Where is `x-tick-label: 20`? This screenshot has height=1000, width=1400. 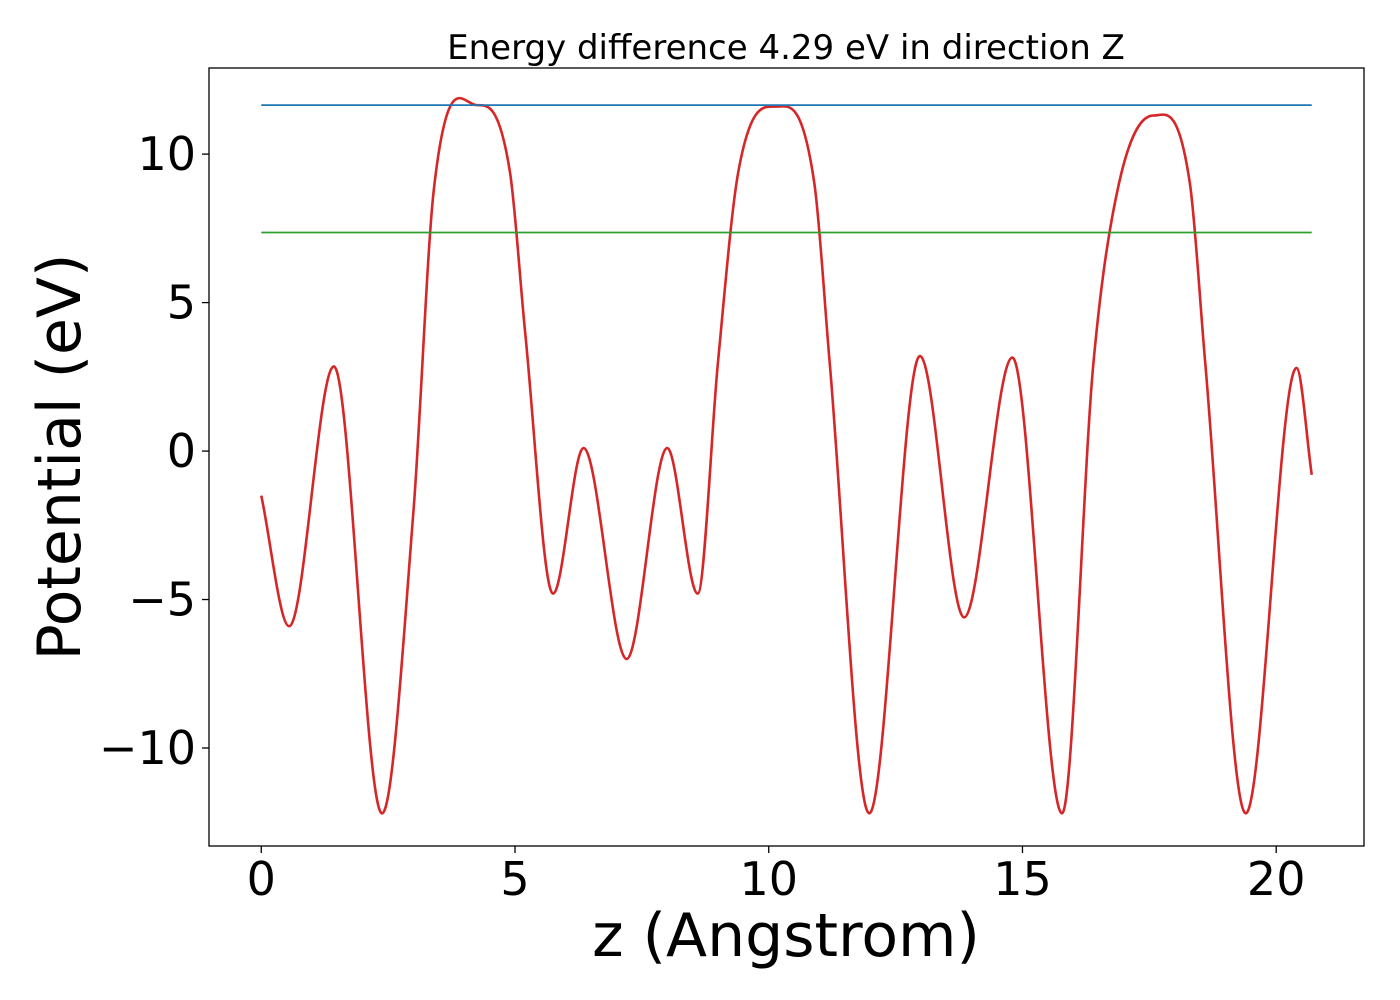
x-tick-label: 20 is located at coordinates (1276, 879).